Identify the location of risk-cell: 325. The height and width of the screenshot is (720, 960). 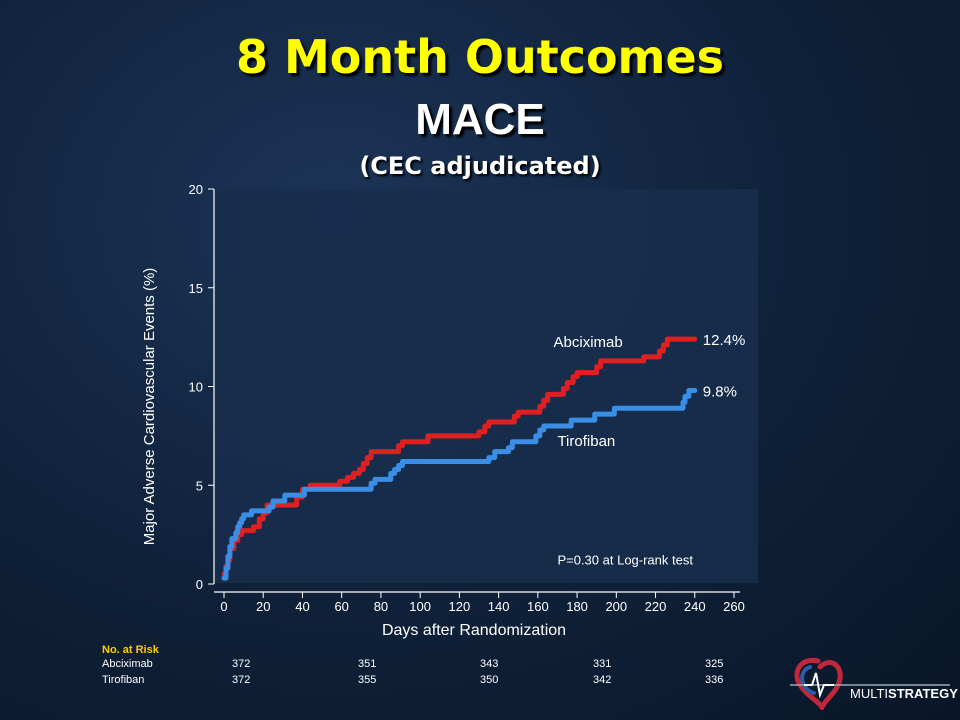
(714, 664).